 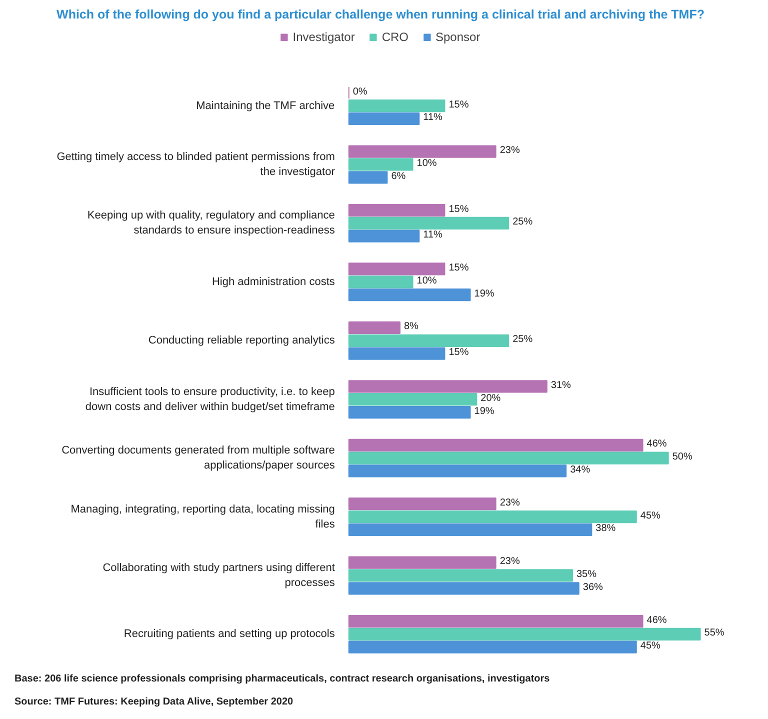 I want to click on data-label: 31%, so click(x=561, y=385).